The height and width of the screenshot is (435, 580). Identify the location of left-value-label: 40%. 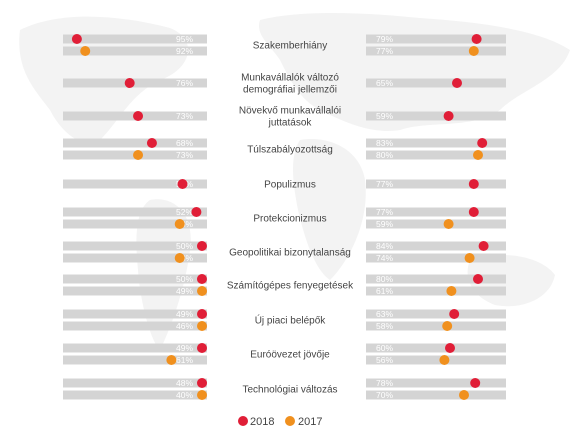
(184, 395).